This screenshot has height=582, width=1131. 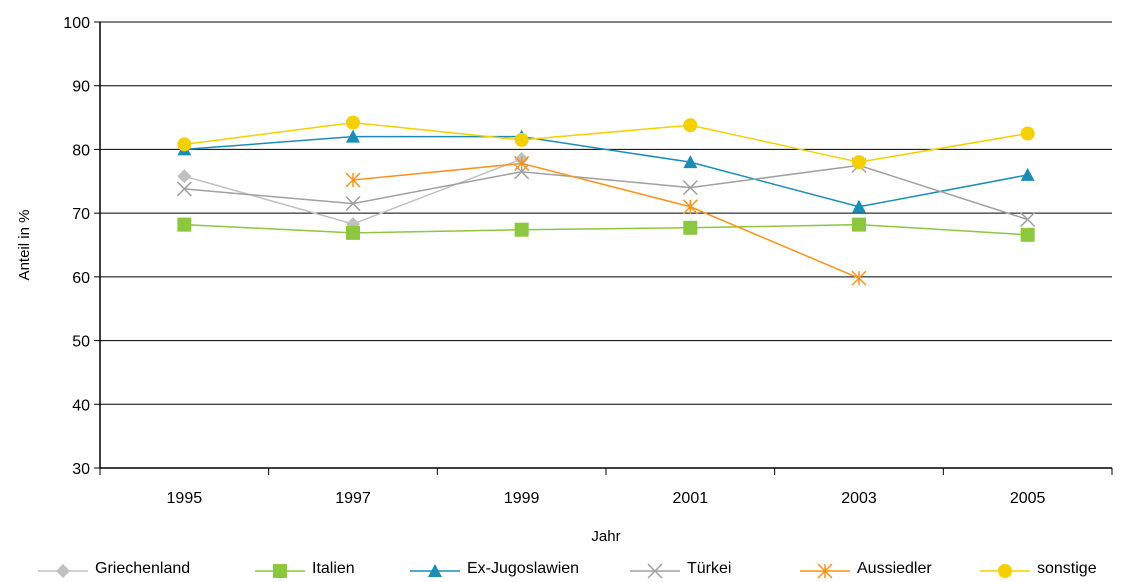 What do you see at coordinates (691, 498) in the screenshot?
I see `x-tick-label: 2001` at bounding box center [691, 498].